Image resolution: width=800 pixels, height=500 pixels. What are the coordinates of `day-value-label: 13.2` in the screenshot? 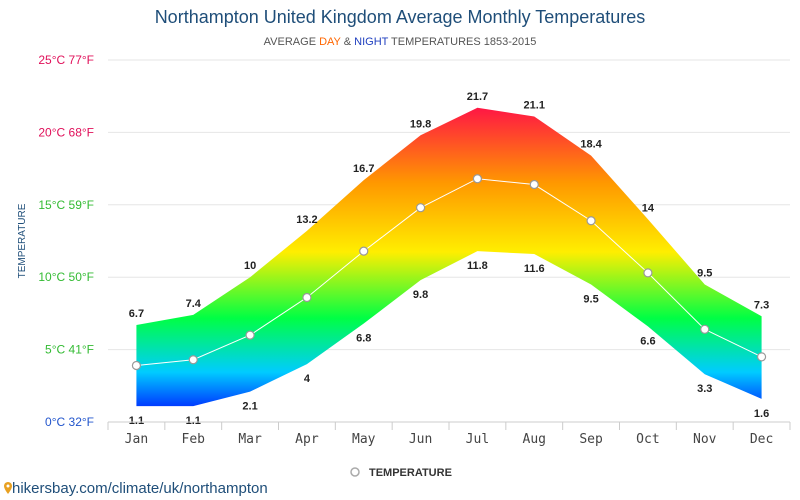 It's located at (306, 220).